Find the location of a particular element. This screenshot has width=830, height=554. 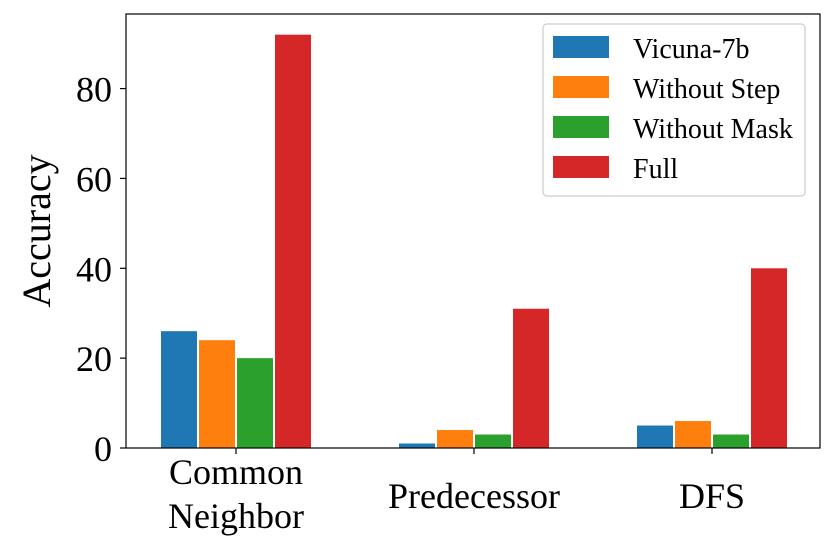

legend-label: Vicuna-7b is located at coordinates (691, 49).